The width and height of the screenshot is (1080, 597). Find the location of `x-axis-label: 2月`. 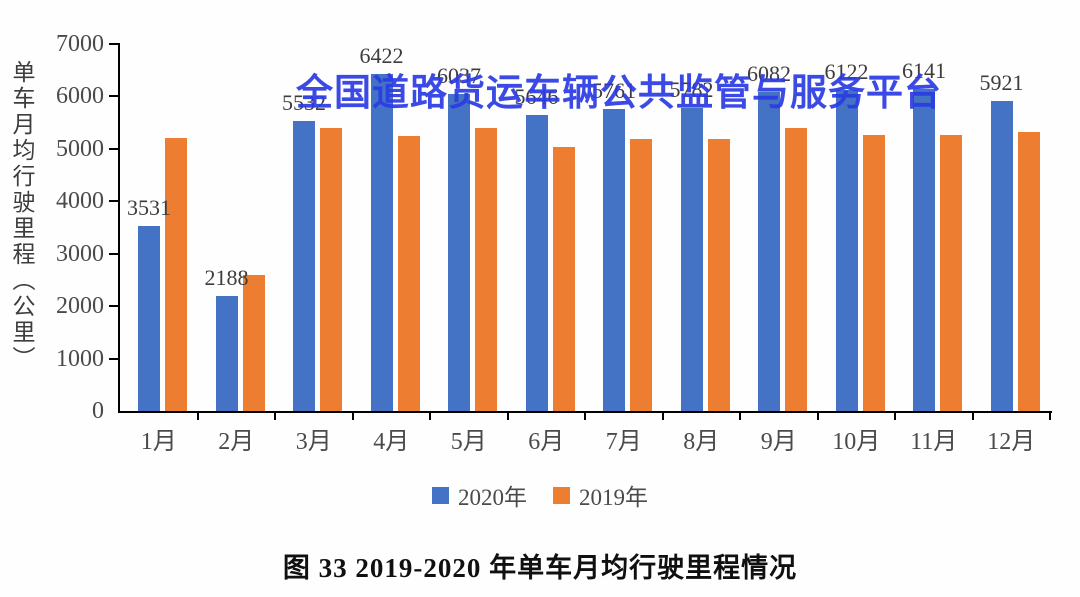

x-axis-label: 2月 is located at coordinates (236, 442).